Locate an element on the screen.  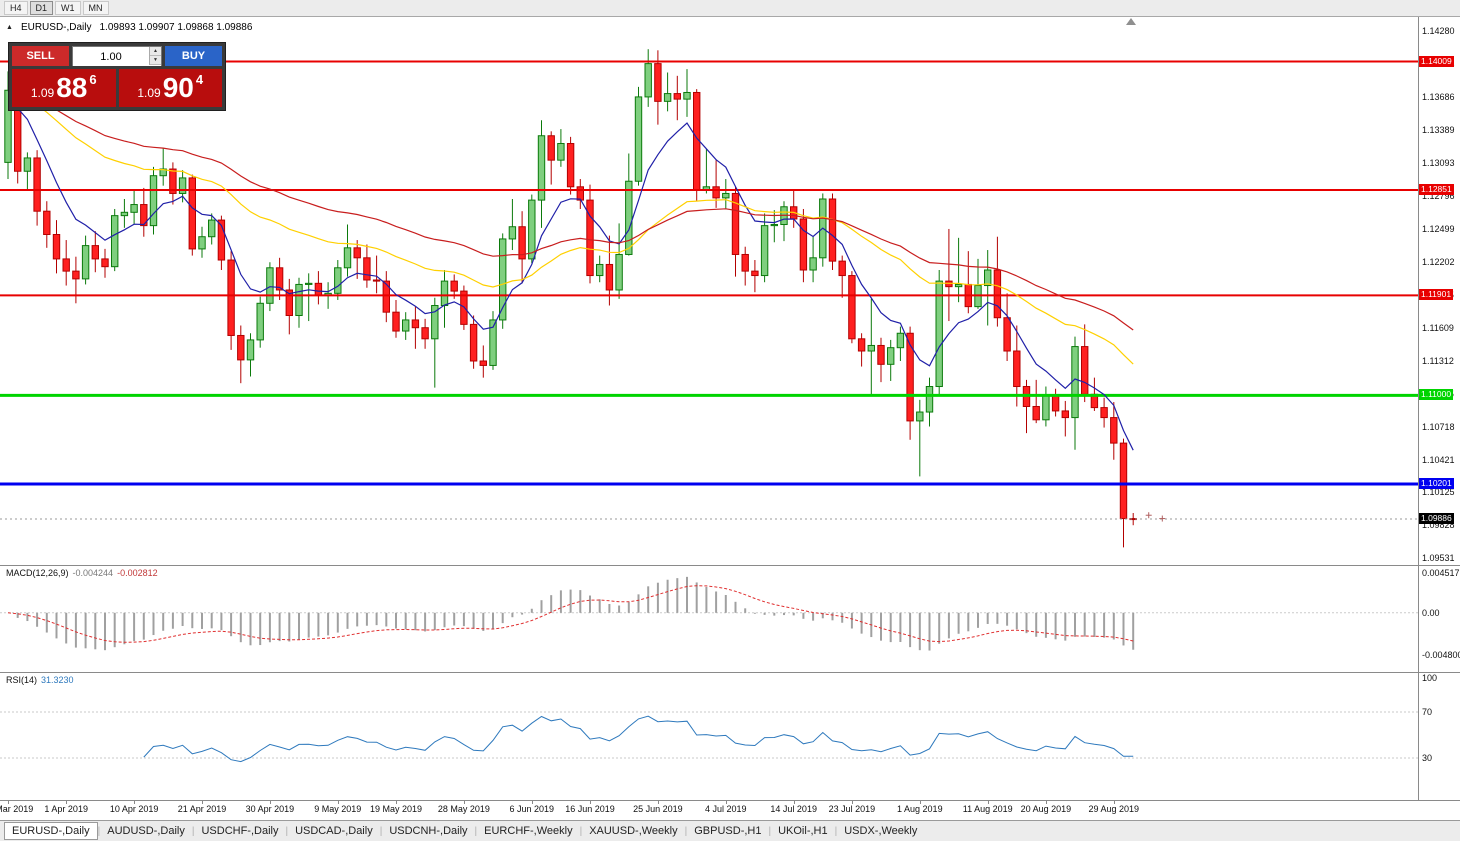
chart-tab-eurchf: EURCHF-,Weekly is located at coordinates (528, 831).